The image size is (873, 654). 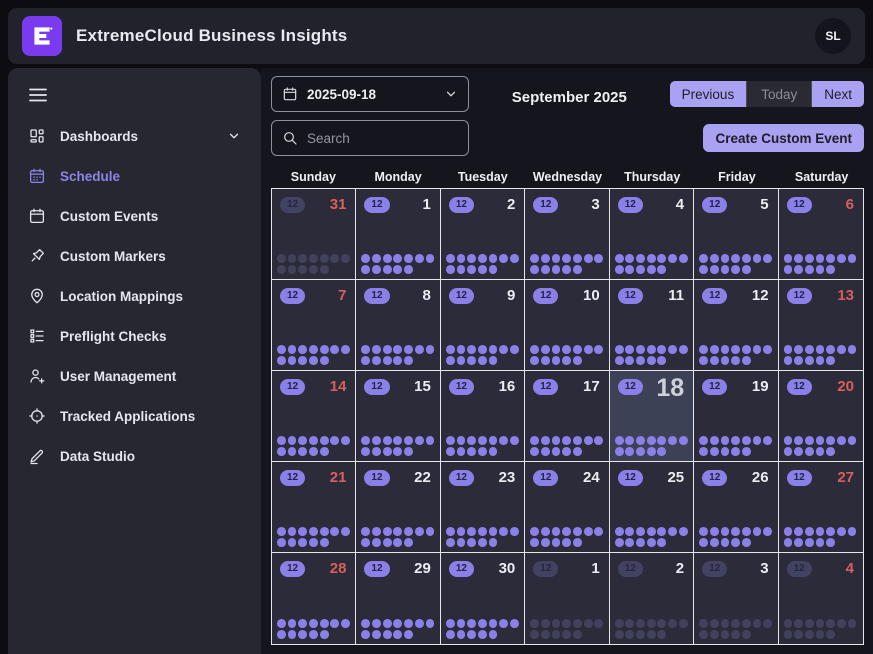 I want to click on calendar-day-cell: 12 22, so click(x=398, y=507).